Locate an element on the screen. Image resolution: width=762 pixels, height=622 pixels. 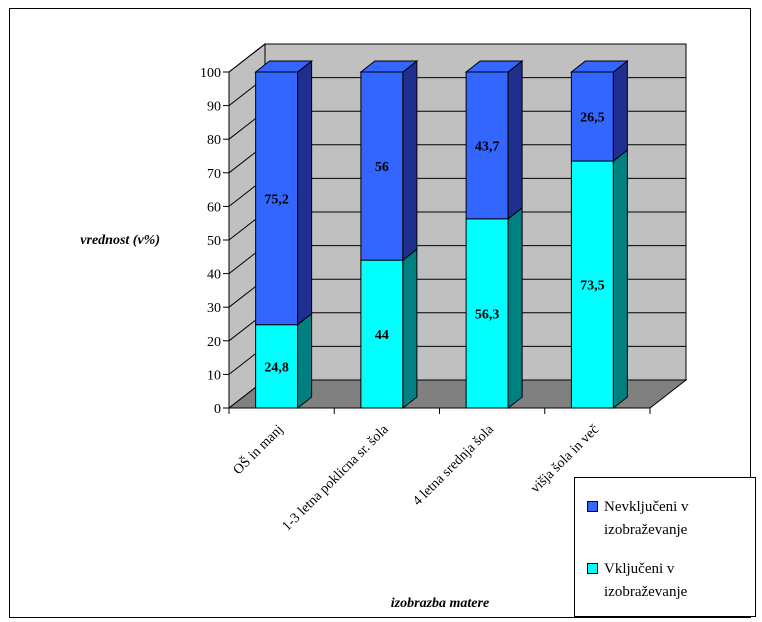
y-tick-label: 50 is located at coordinates (214, 241).